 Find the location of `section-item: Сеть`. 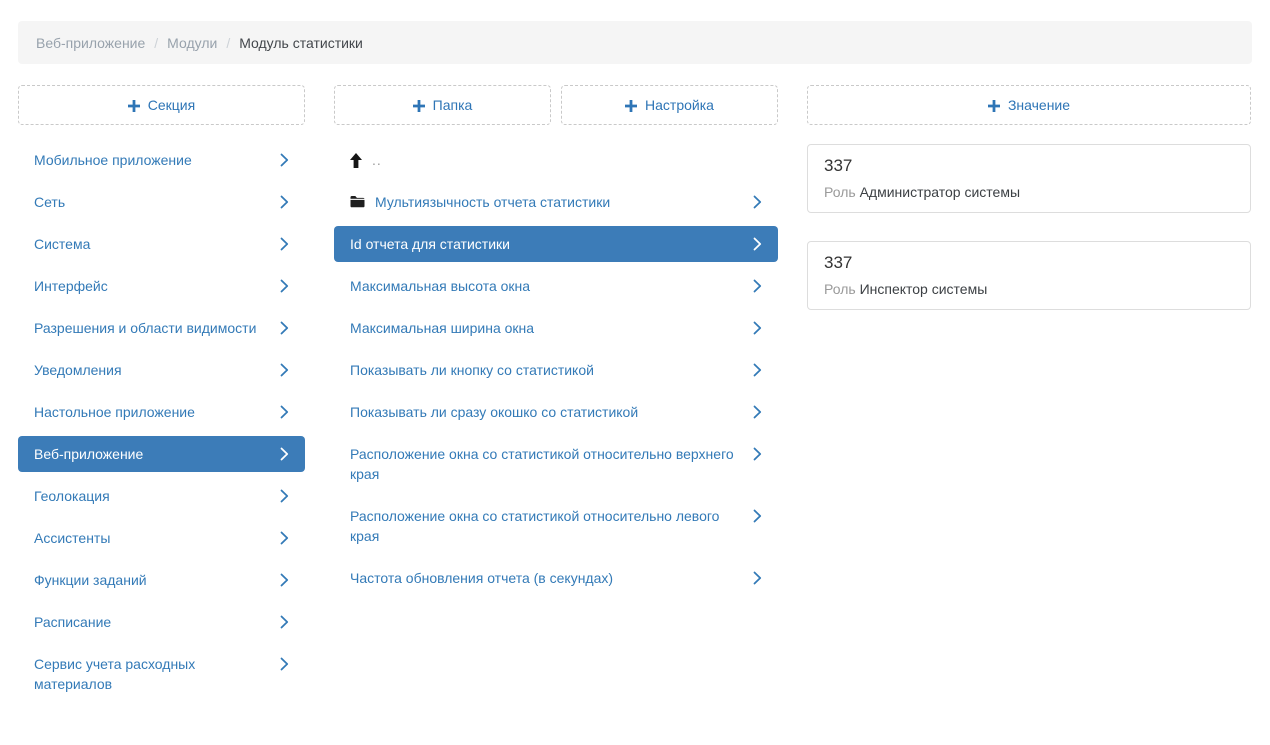

section-item: Сеть is located at coordinates (161, 202).